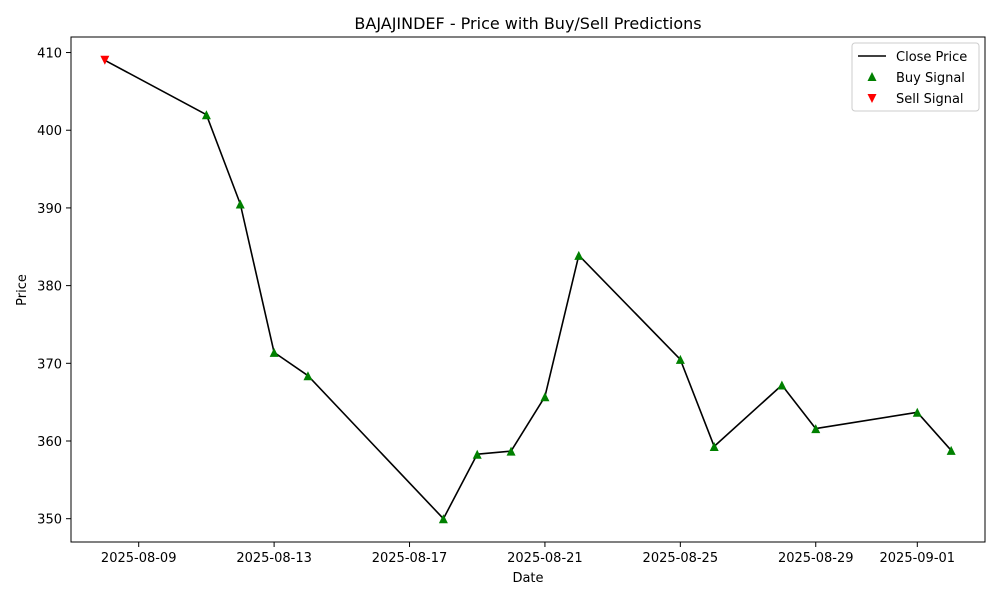  What do you see at coordinates (918, 558) in the screenshot?
I see `x-tick-label: 2025-09-01` at bounding box center [918, 558].